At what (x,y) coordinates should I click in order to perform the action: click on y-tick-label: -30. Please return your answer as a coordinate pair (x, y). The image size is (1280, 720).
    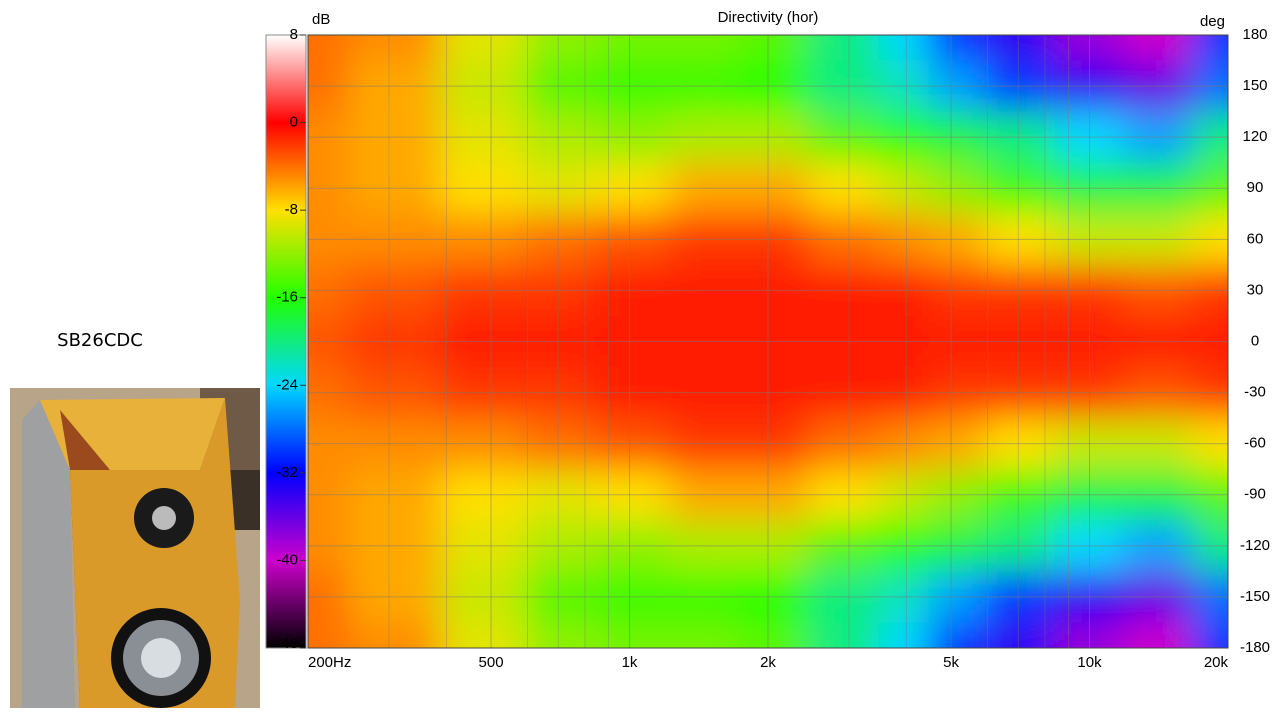
    Looking at the image, I should click on (1255, 392).